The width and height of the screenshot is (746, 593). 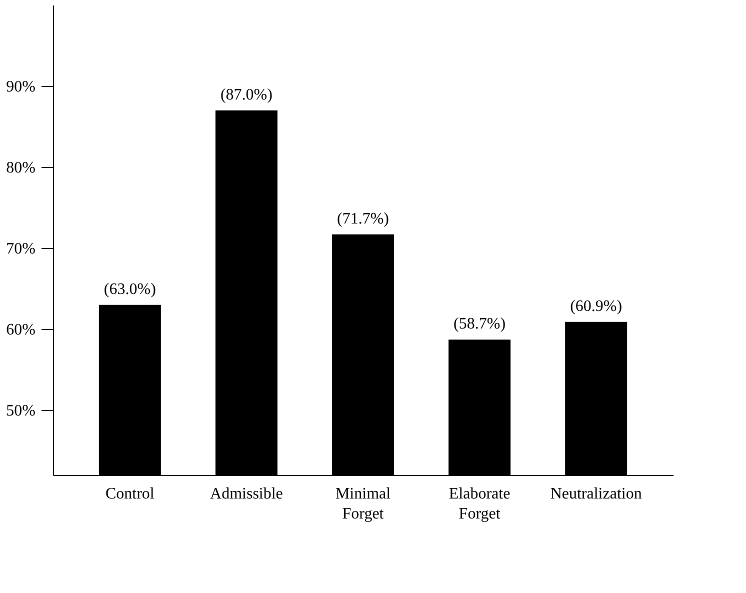 What do you see at coordinates (596, 306) in the screenshot?
I see `data-label: (60.9%)` at bounding box center [596, 306].